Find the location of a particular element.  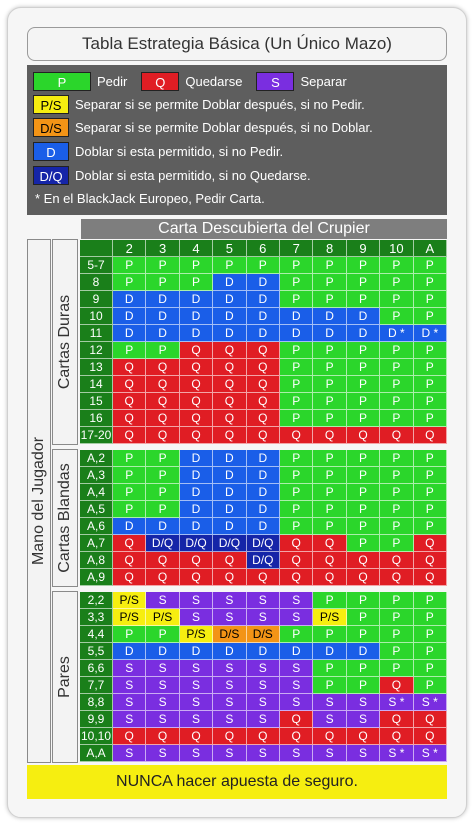

player-hand-A-9: A,9 is located at coordinates (96, 577).